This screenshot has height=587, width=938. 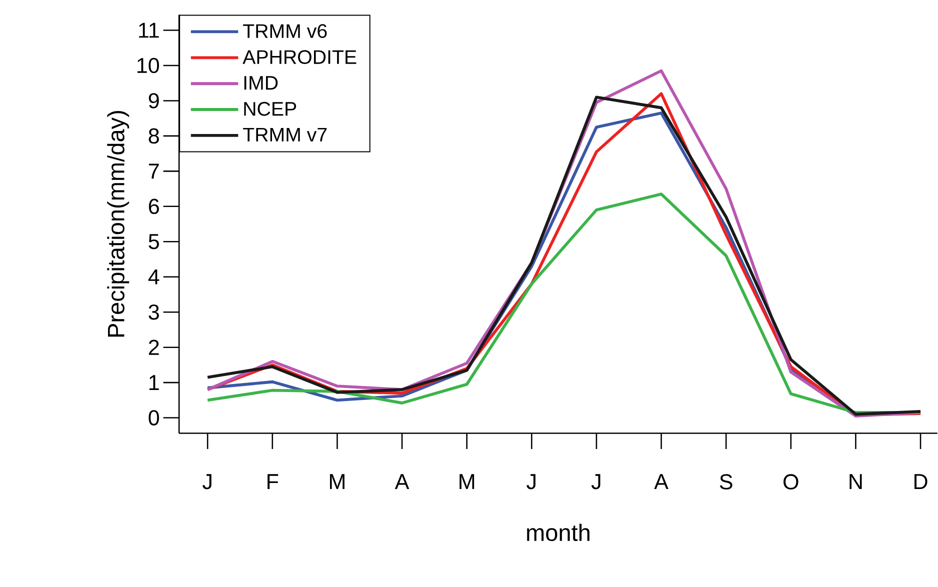 What do you see at coordinates (153, 312) in the screenshot?
I see `y-tick-label: 3` at bounding box center [153, 312].